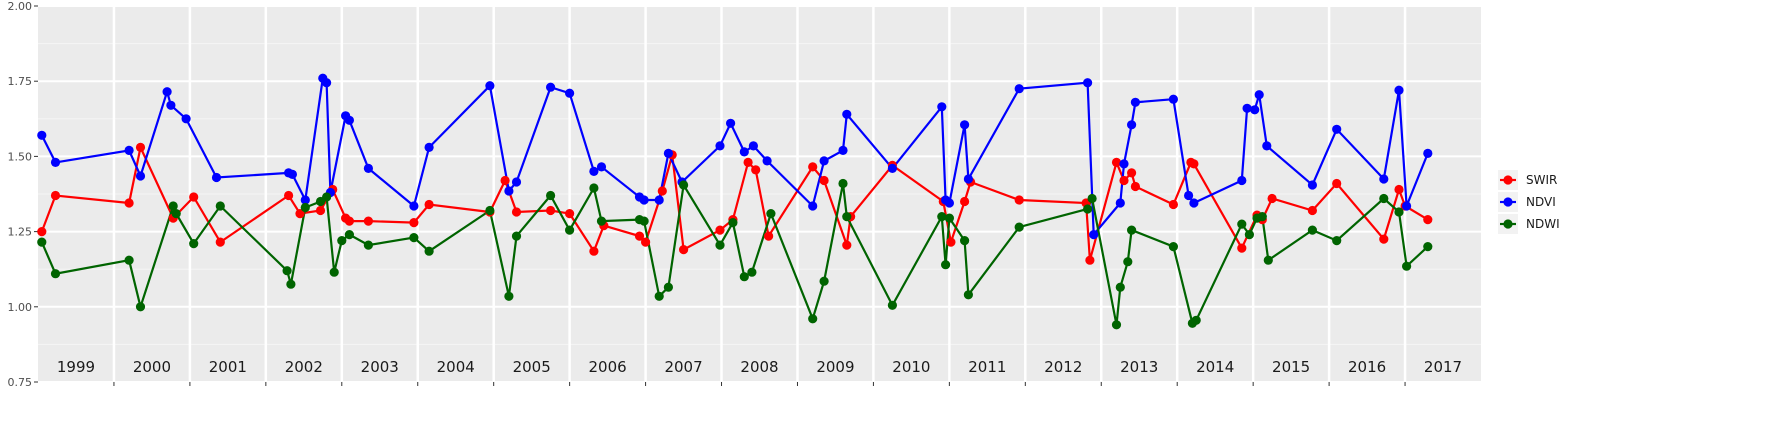 The height and width of the screenshot is (442, 1773). I want to click on legend-label-ndvi: NDVI, so click(1541, 202).